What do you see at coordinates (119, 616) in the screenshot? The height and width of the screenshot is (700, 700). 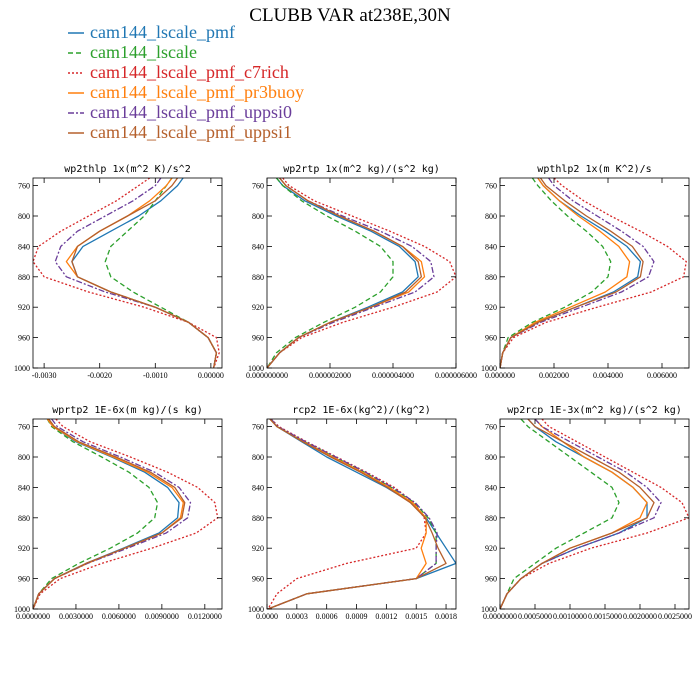 I see `x-tick-label: 0.0060000` at bounding box center [119, 616].